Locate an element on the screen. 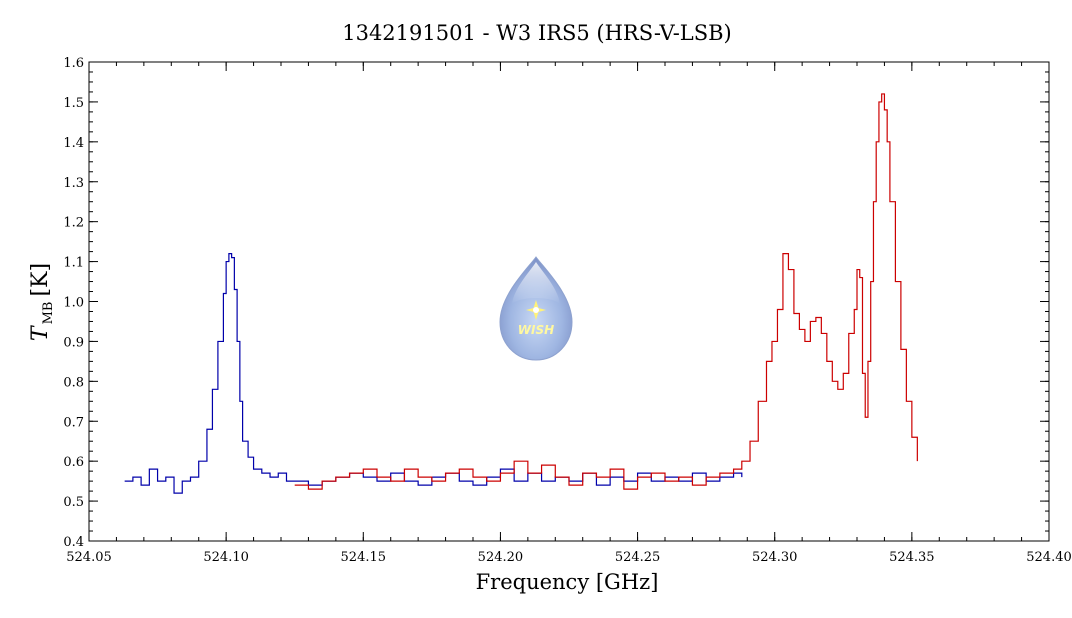  y-axis-label-unit: [K] is located at coordinates (40, 280).